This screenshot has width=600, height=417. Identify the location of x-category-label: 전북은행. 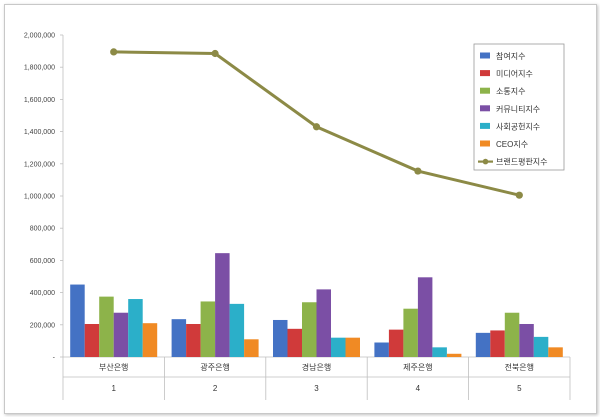
(519, 367).